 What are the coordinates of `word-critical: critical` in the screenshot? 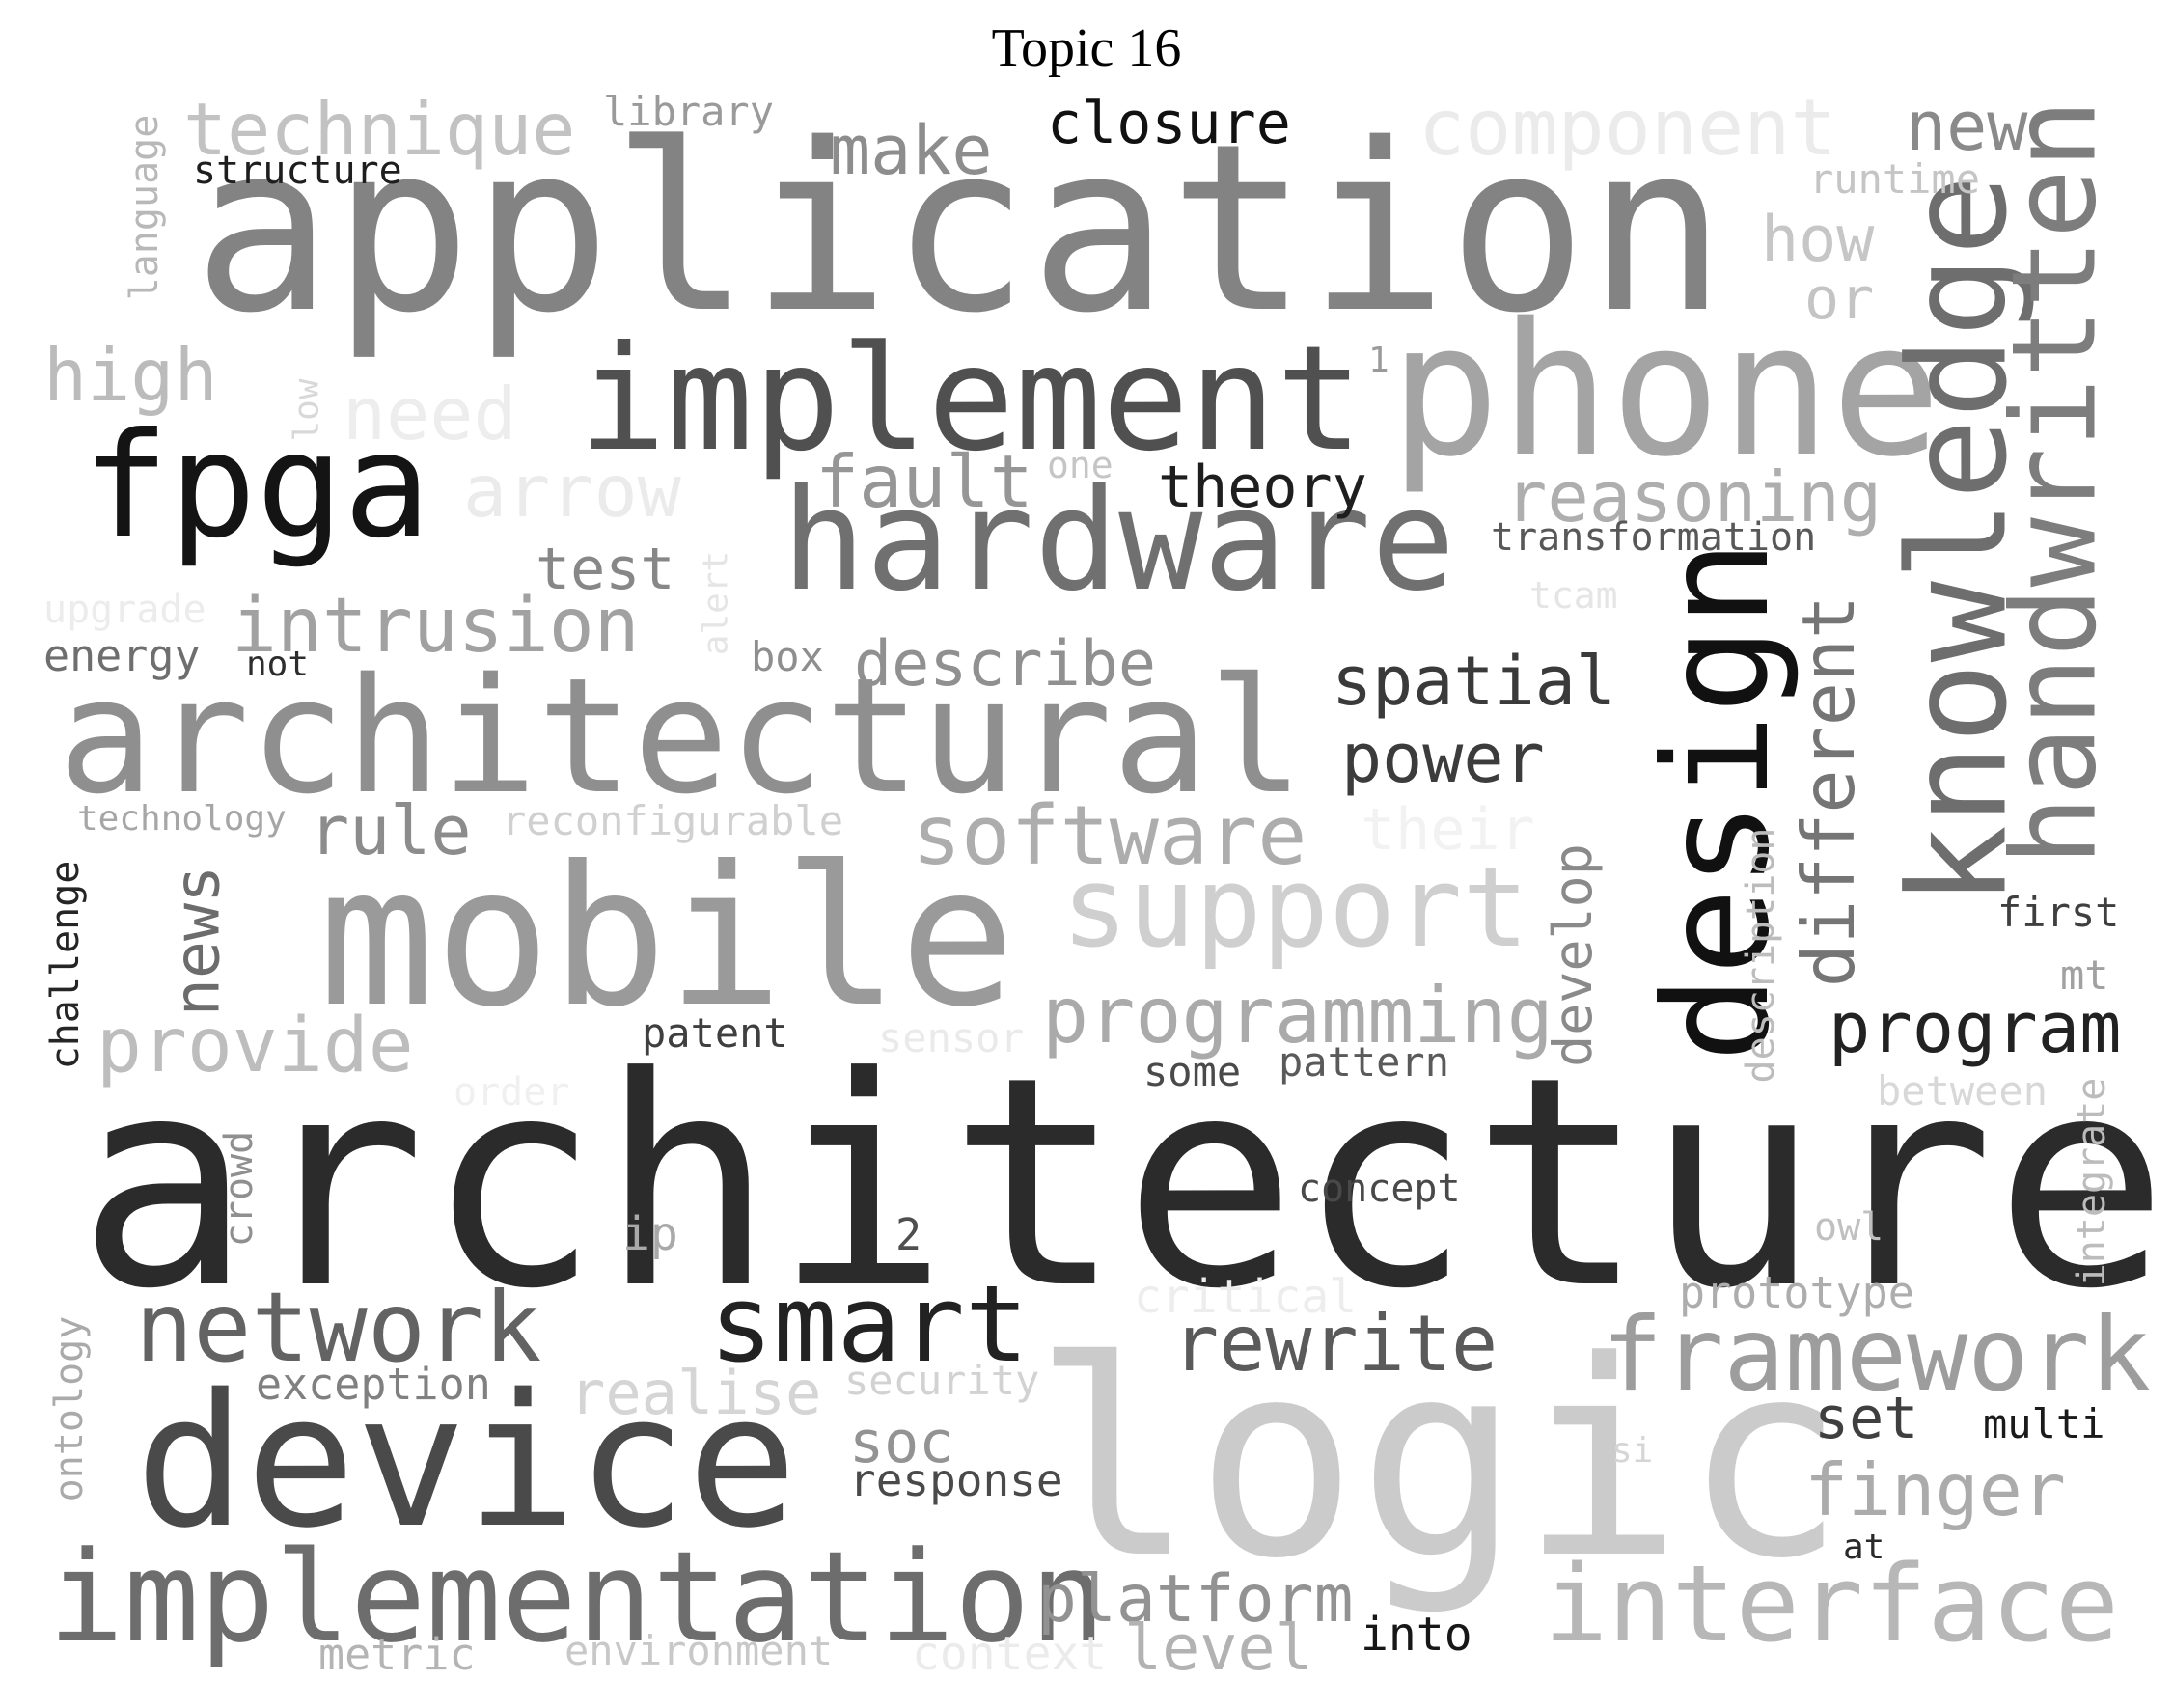 It's located at (1245, 1297).